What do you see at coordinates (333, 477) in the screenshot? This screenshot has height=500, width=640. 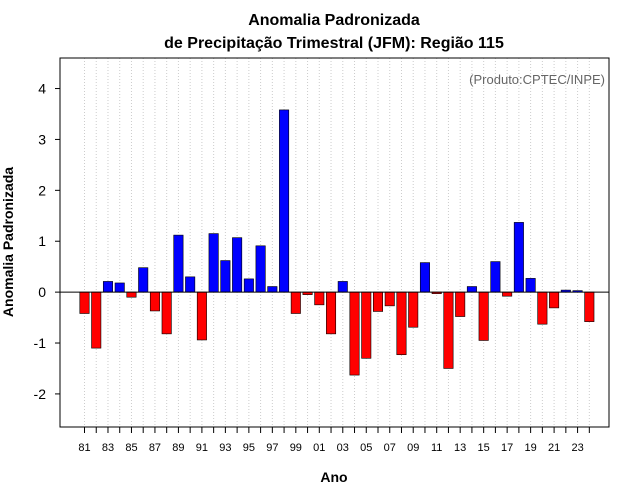 I see `x-axis-label: Ano` at bounding box center [333, 477].